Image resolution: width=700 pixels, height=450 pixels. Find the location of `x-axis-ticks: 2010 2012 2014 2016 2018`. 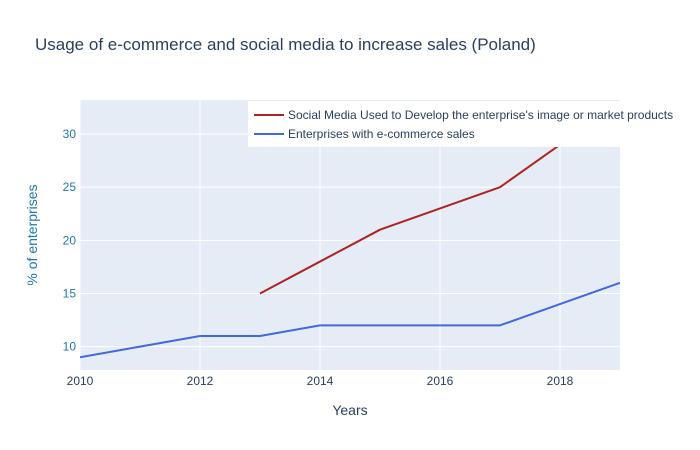

x-axis-ticks: 2010 2012 2014 2016 2018 is located at coordinates (320, 381).